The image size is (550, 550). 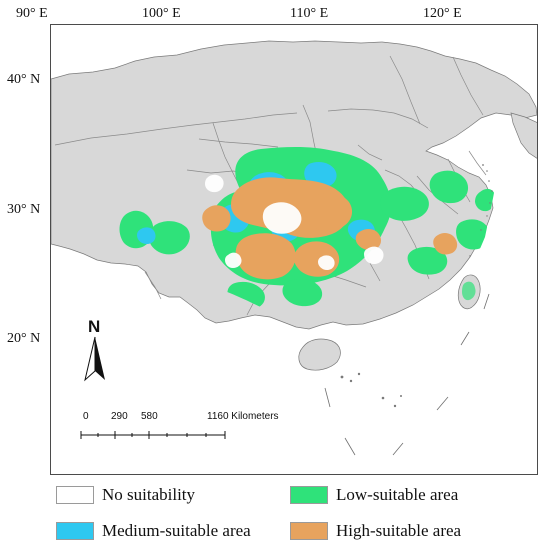 I want to click on legend-item-medium-suitable: Medium-suitable area, so click(x=153, y=531).